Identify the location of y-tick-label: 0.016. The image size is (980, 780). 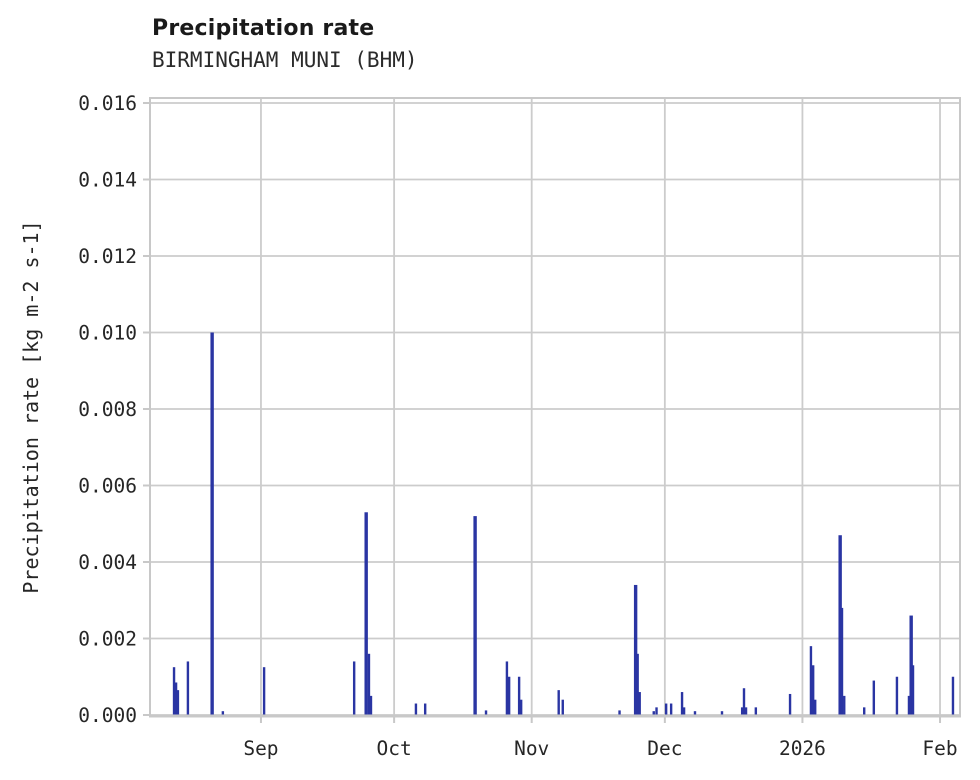
(107, 103).